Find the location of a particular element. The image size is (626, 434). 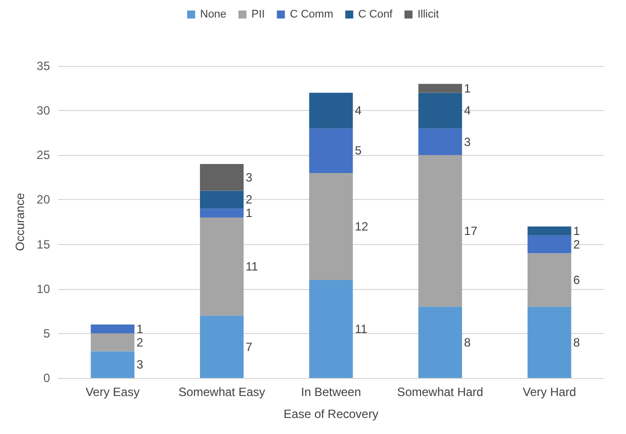

x-axis-title: Ease of Recovery is located at coordinates (331, 414).